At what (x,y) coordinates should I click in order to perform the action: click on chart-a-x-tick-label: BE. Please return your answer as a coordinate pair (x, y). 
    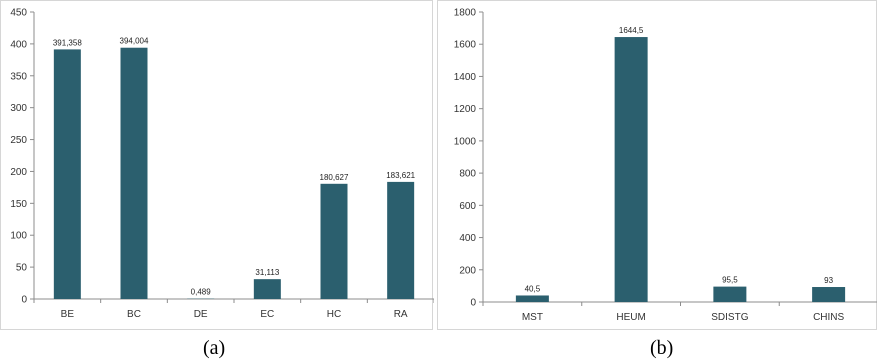
    Looking at the image, I should click on (68, 314).